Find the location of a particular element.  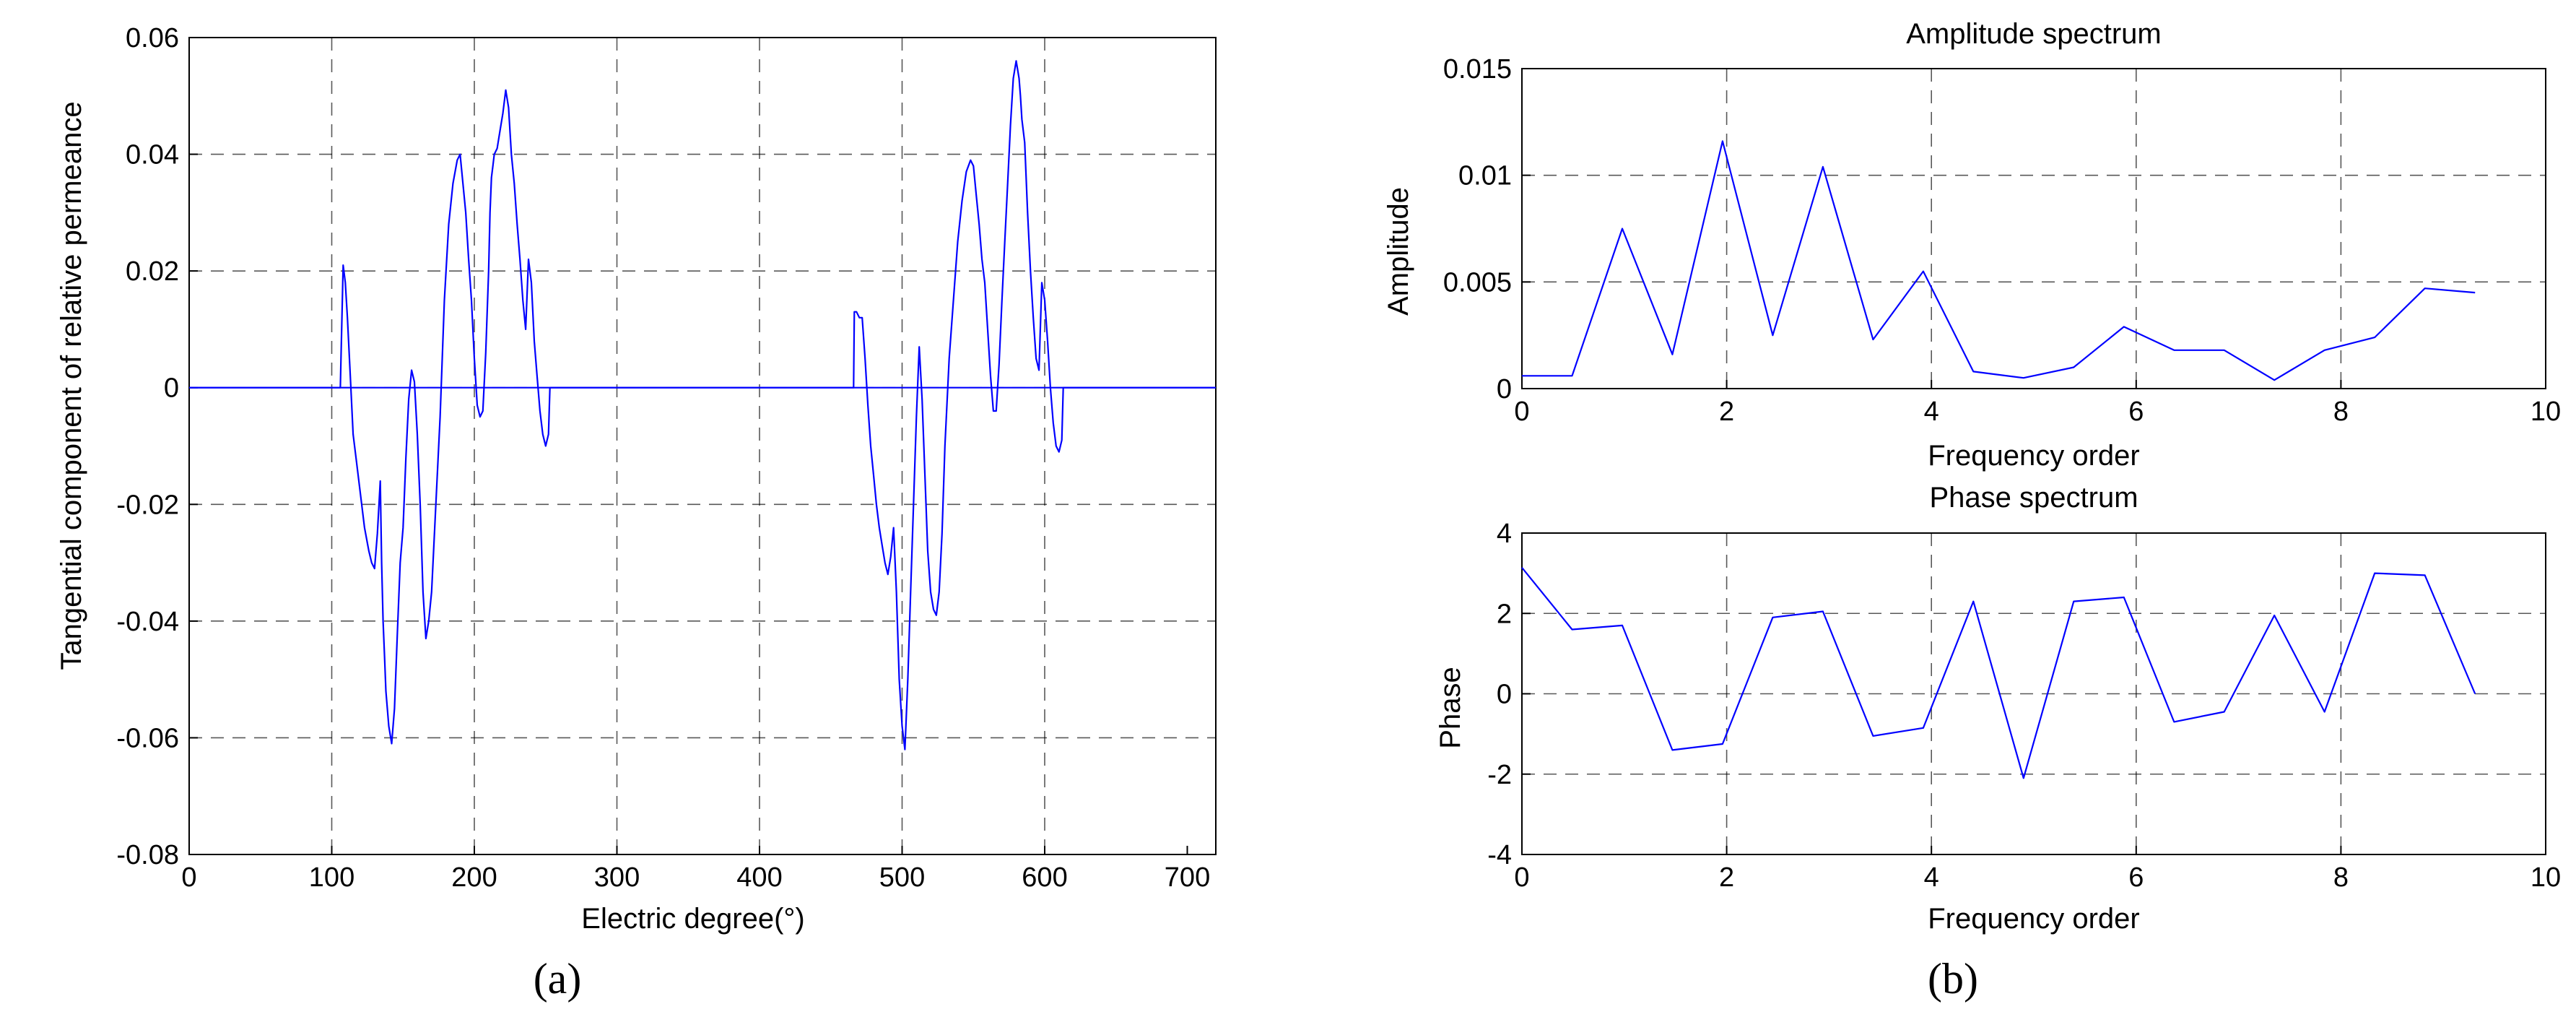

x-tick-label-phase: 0 is located at coordinates (1522, 877).